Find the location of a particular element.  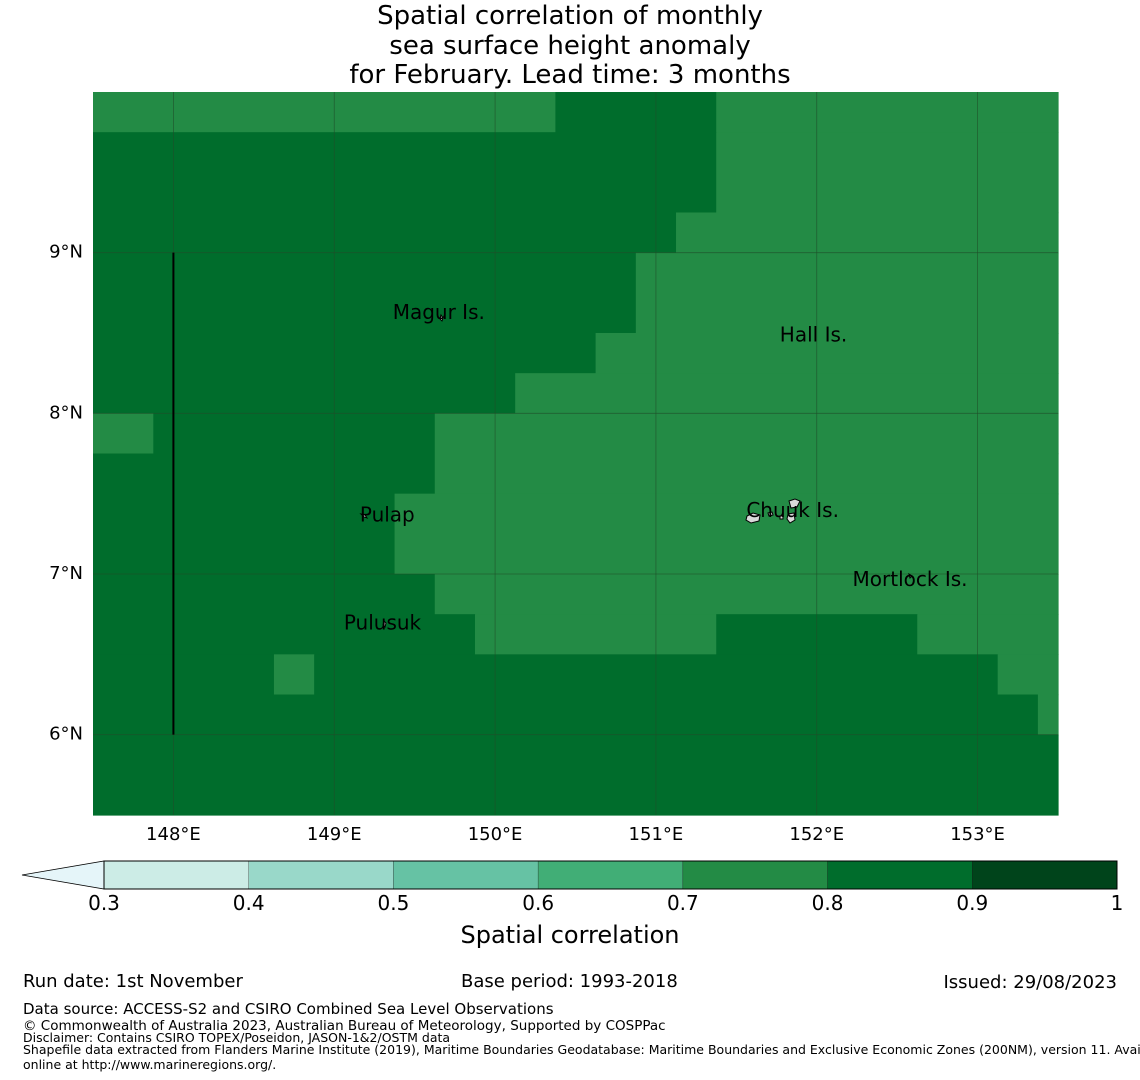

longitude-tick-label: 149°E is located at coordinates (334, 834).